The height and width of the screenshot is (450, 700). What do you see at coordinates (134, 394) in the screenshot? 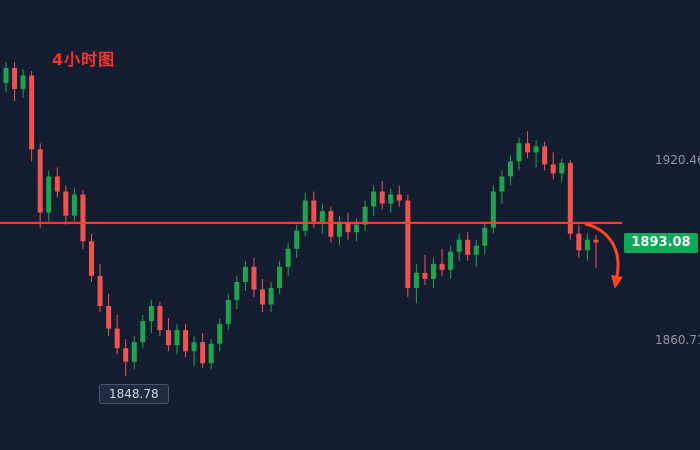
I see `low-price-badge: 1848.78` at bounding box center [134, 394].